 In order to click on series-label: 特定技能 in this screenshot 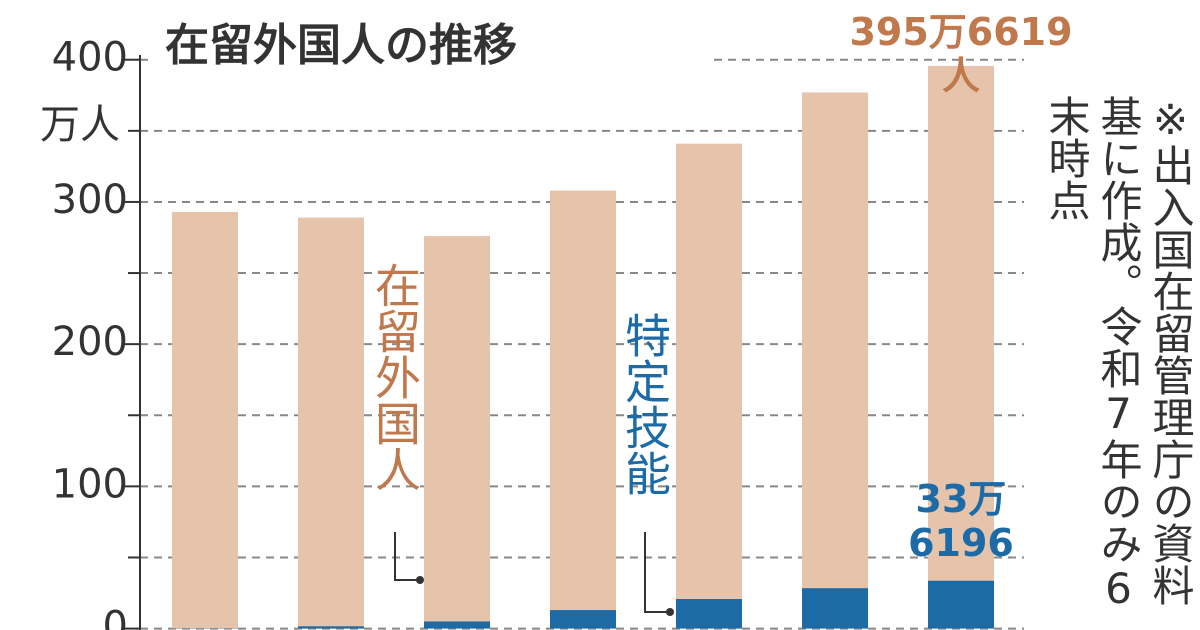, I will do `click(645, 404)`.